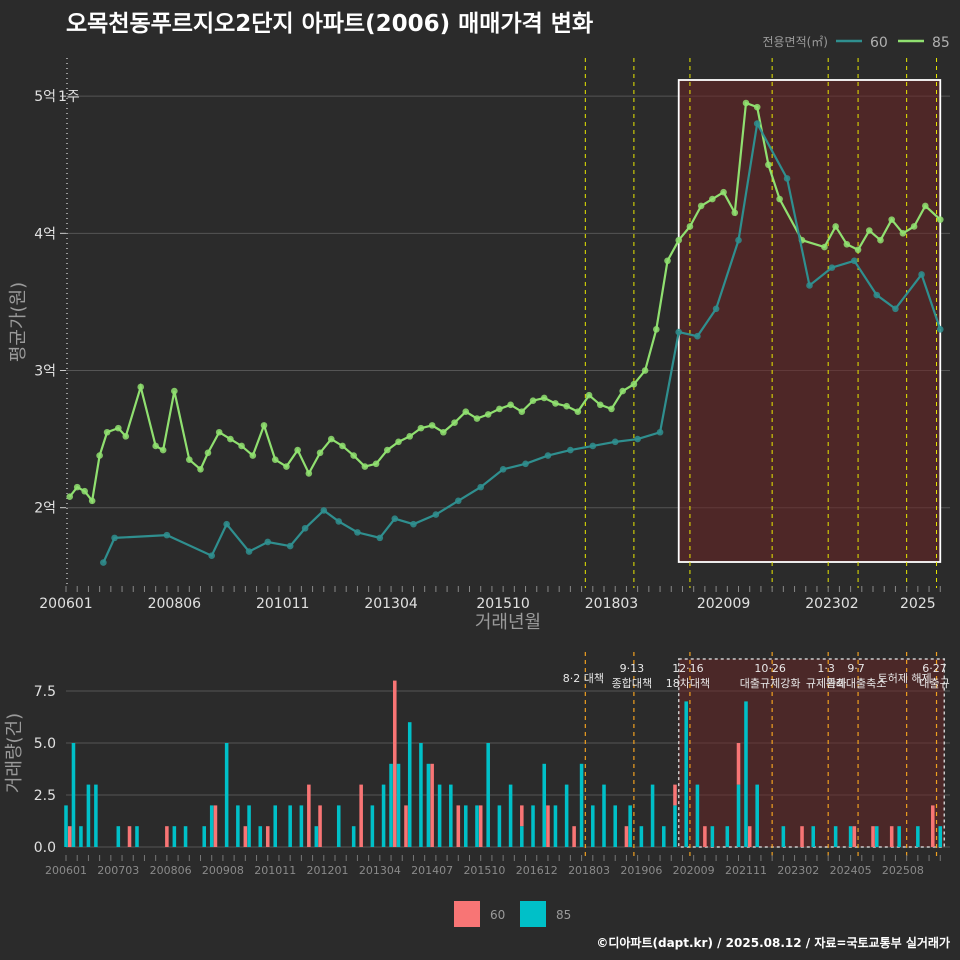 The height and width of the screenshot is (960, 960). Describe the element at coordinates (275, 870) in the screenshot. I see `bar-x-tick-label: 201011` at that location.